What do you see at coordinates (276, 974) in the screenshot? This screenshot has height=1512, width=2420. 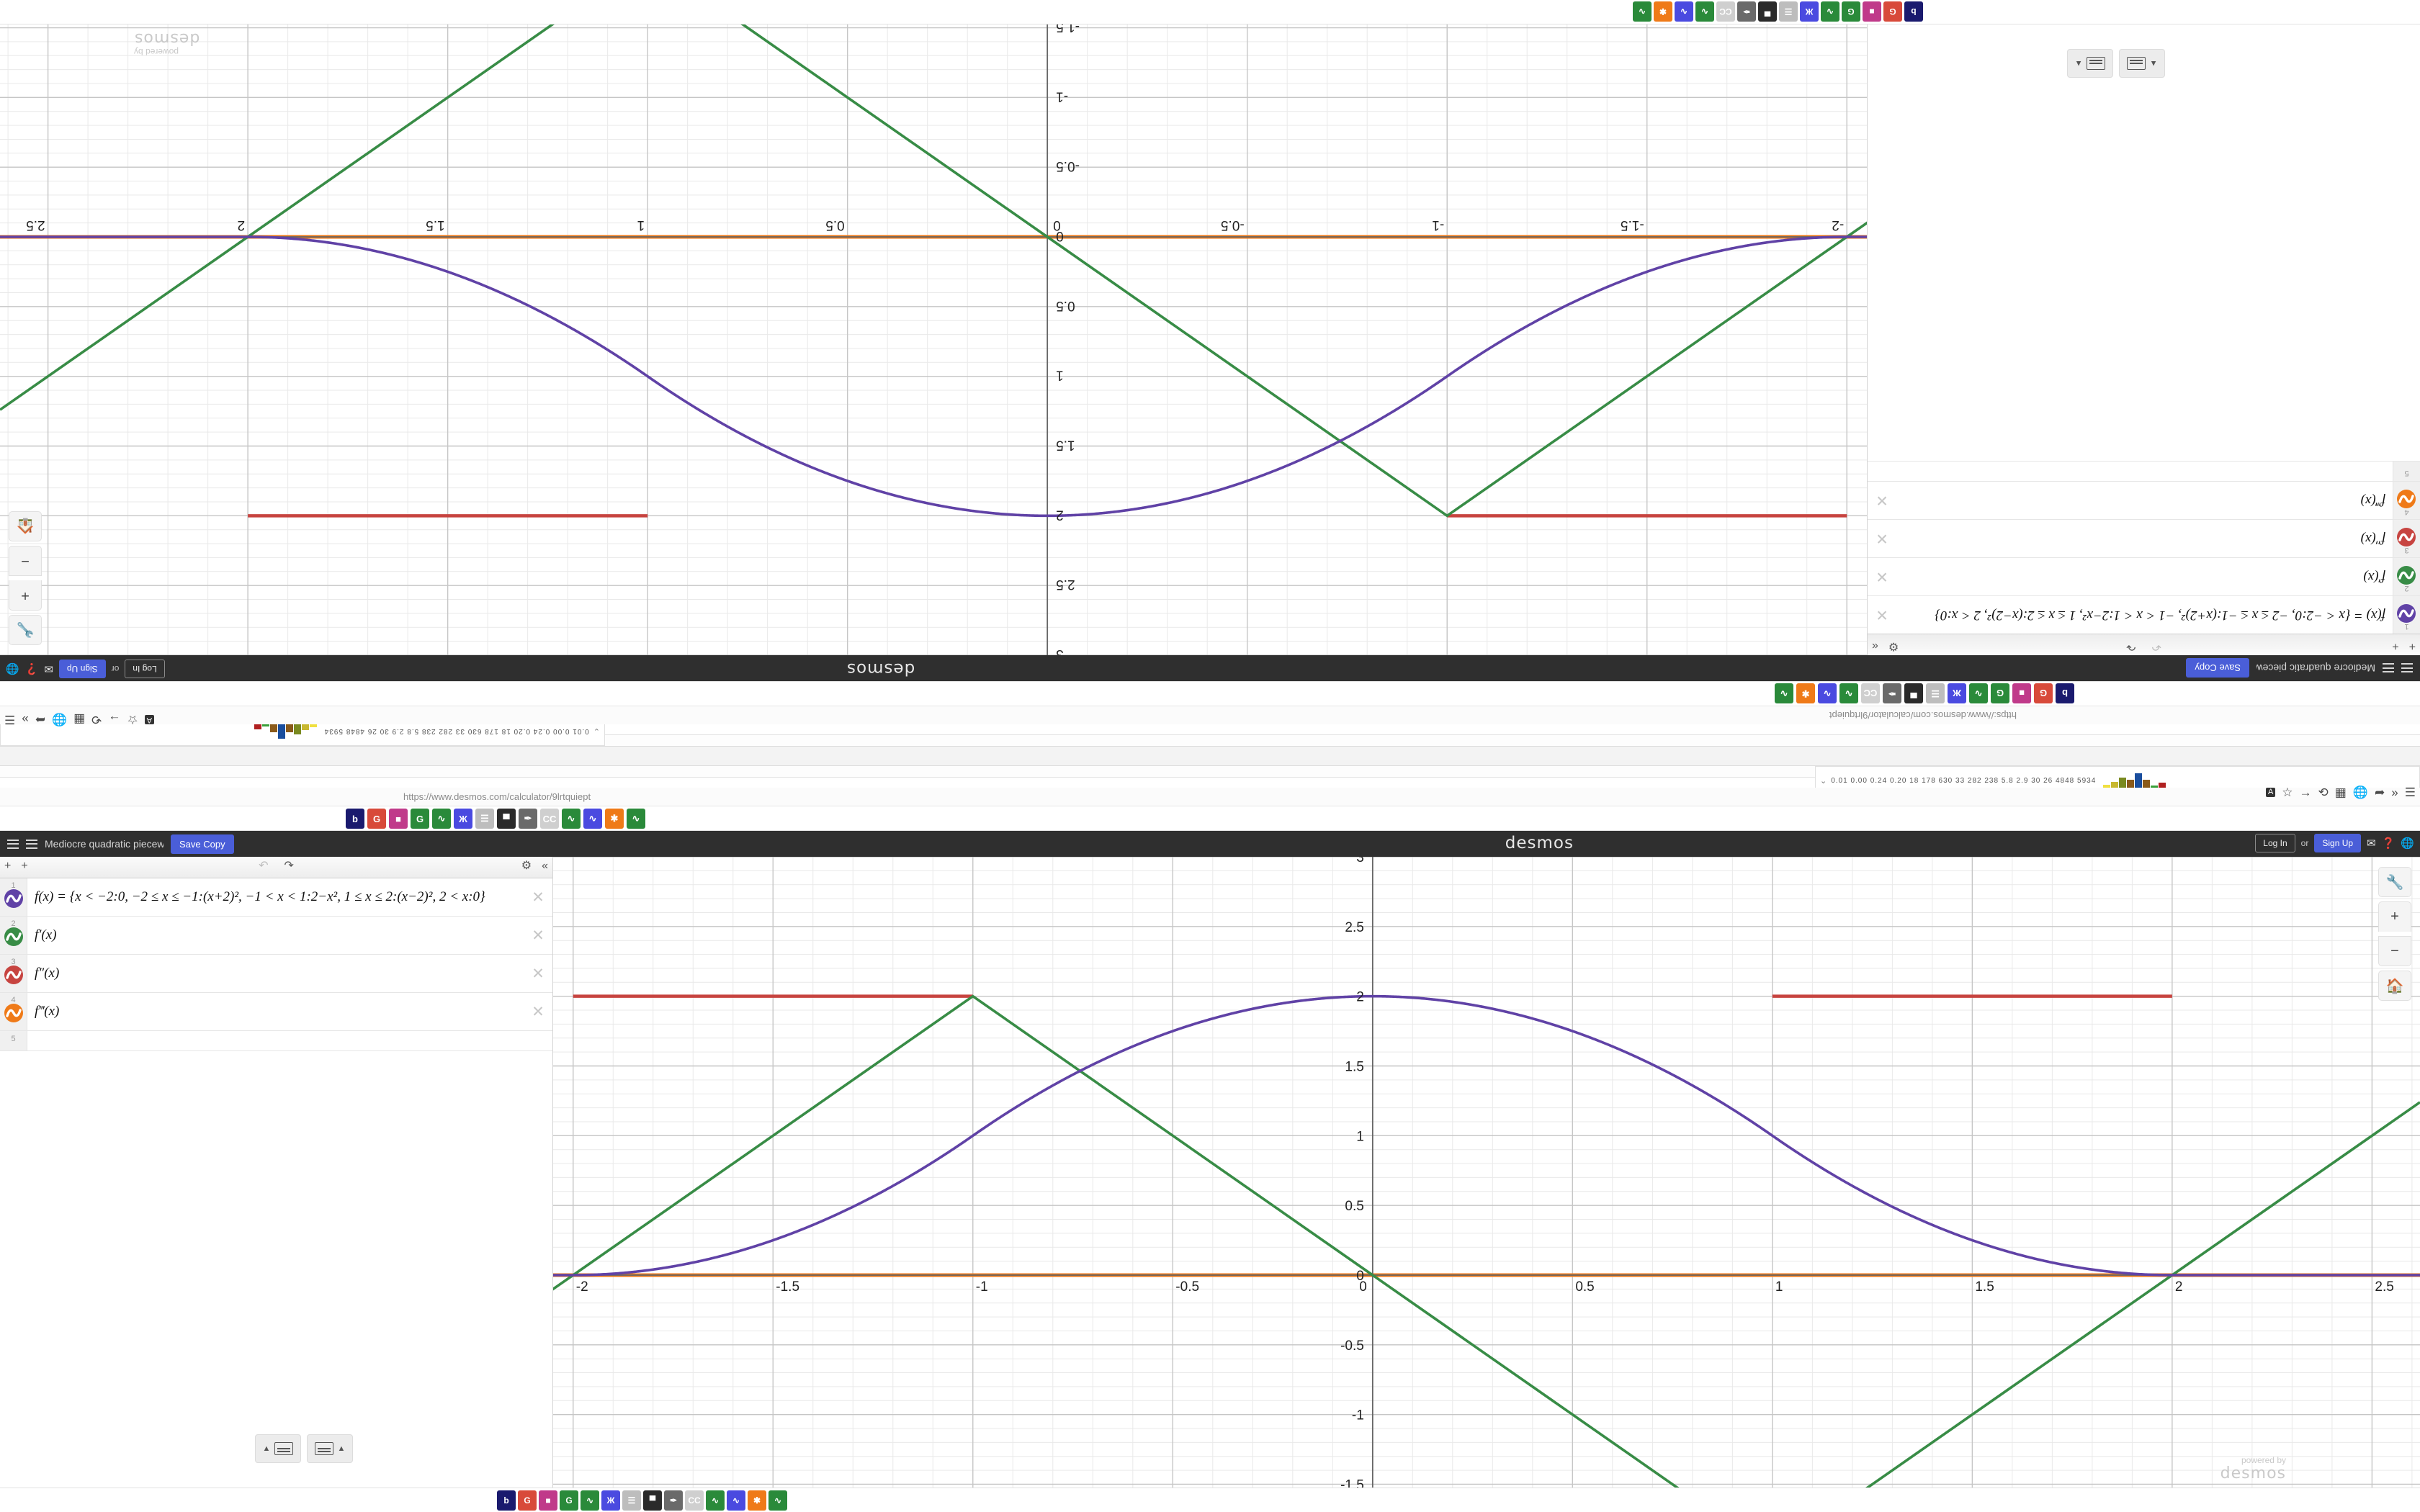 I see `expression-row: 3 f″(x) ✕` at bounding box center [276, 974].